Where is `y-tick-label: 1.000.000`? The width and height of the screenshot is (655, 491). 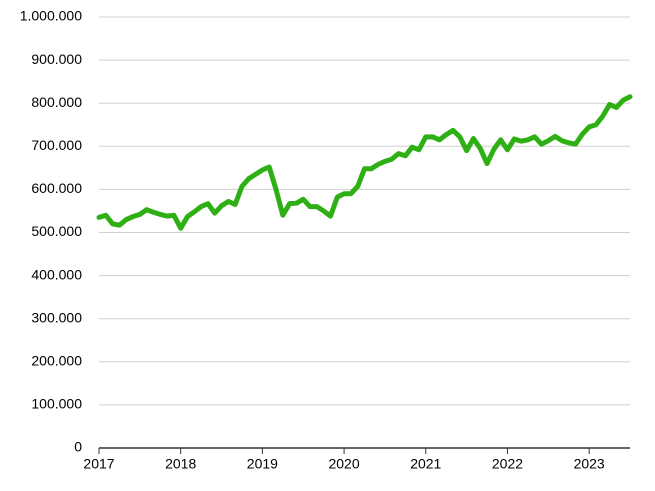
y-tick-label: 1.000.000 is located at coordinates (51, 16).